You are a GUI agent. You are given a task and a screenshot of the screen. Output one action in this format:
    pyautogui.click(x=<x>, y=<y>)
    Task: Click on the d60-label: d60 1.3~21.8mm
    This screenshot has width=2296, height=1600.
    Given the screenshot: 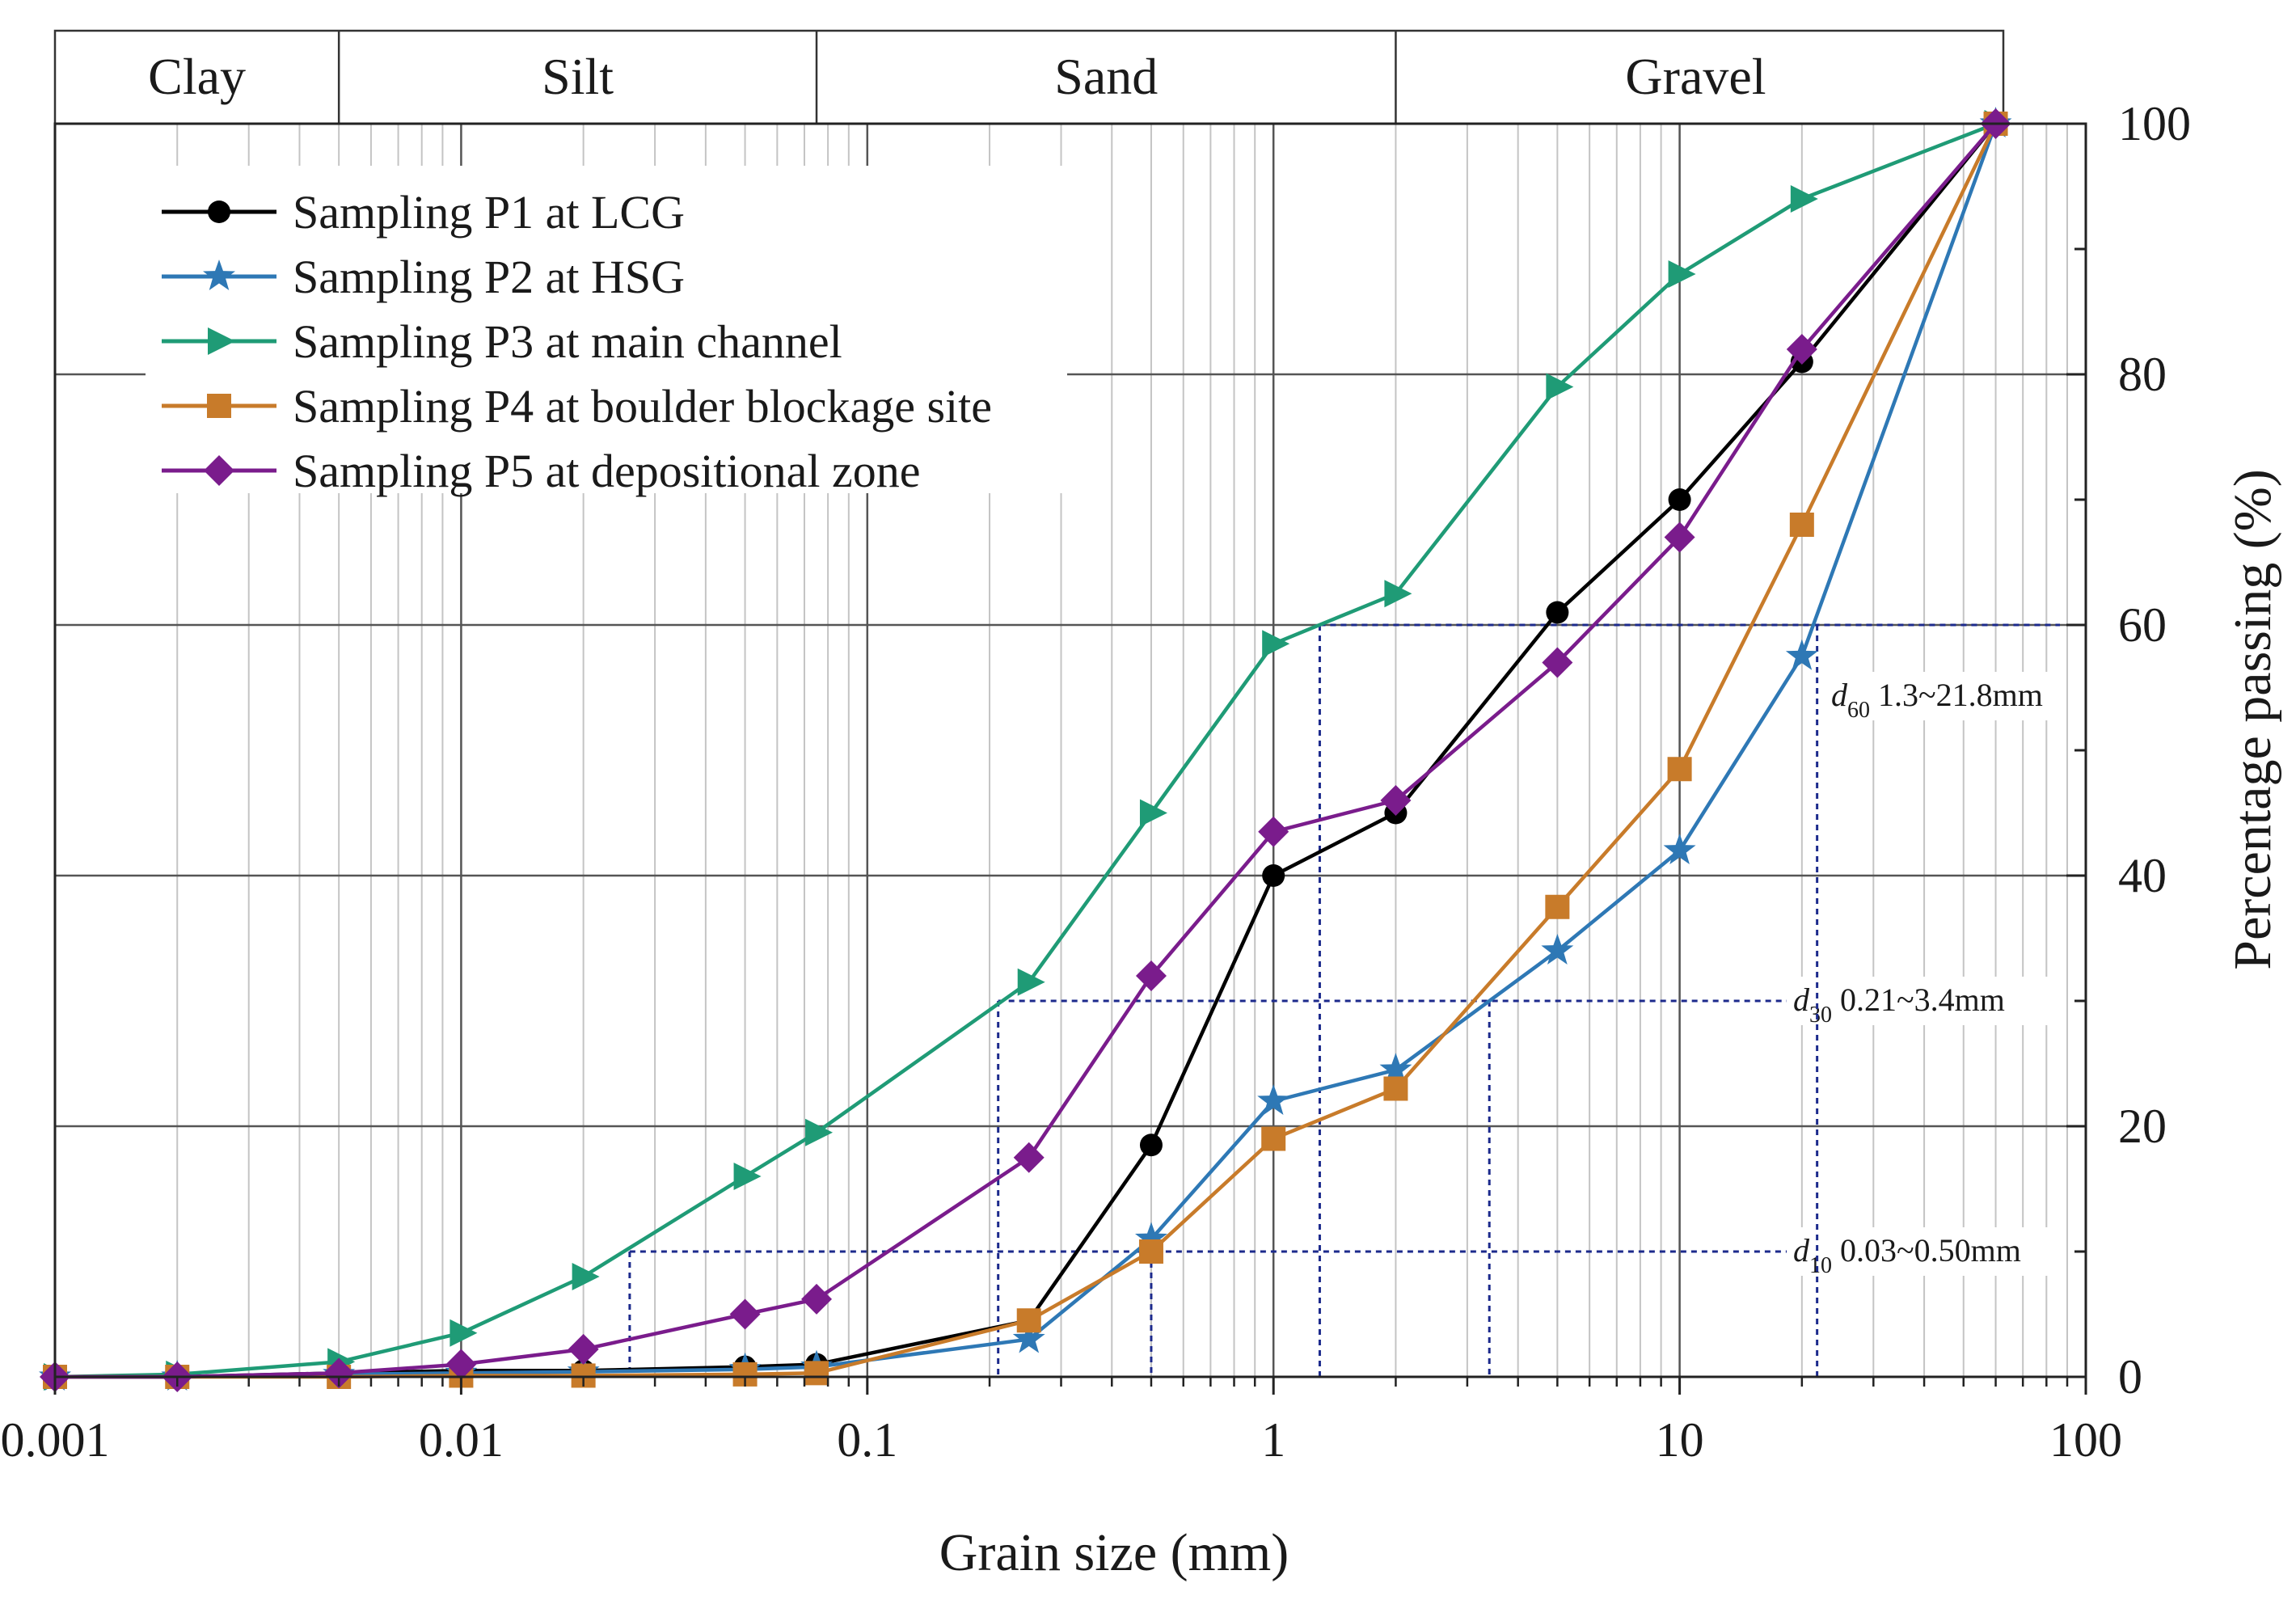 What is the action you would take?
    pyautogui.click(x=1937, y=700)
    